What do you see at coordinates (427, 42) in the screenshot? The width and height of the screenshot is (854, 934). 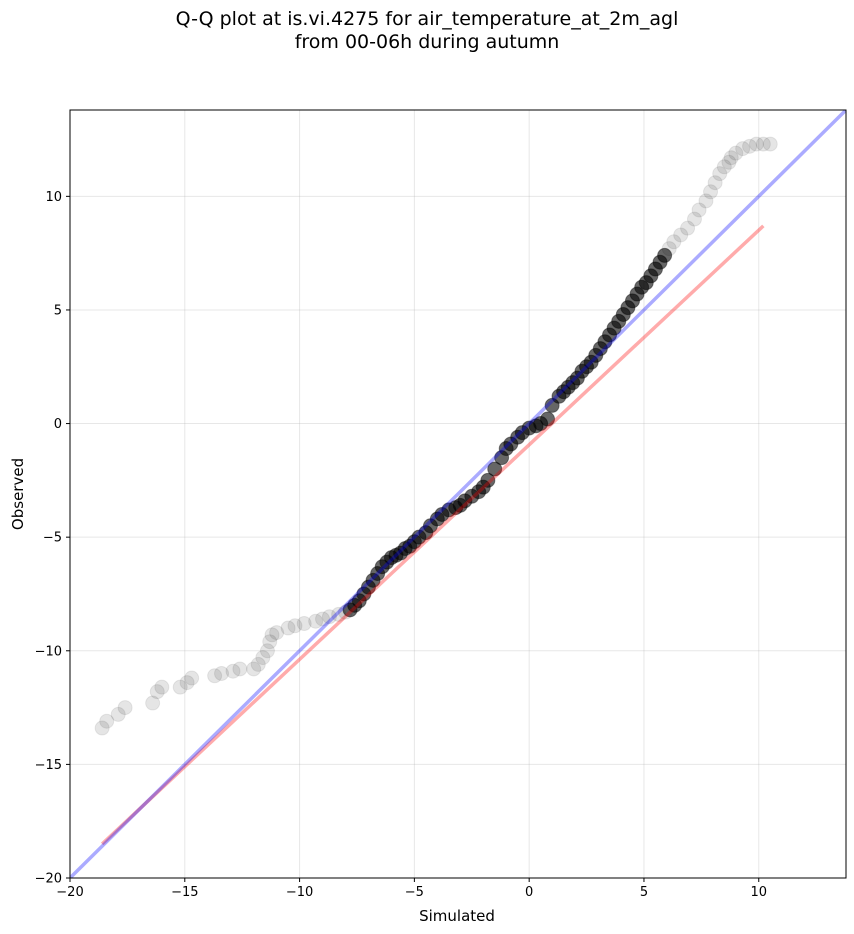 I see `chart-subtitle: from 00-06h during autumn` at bounding box center [427, 42].